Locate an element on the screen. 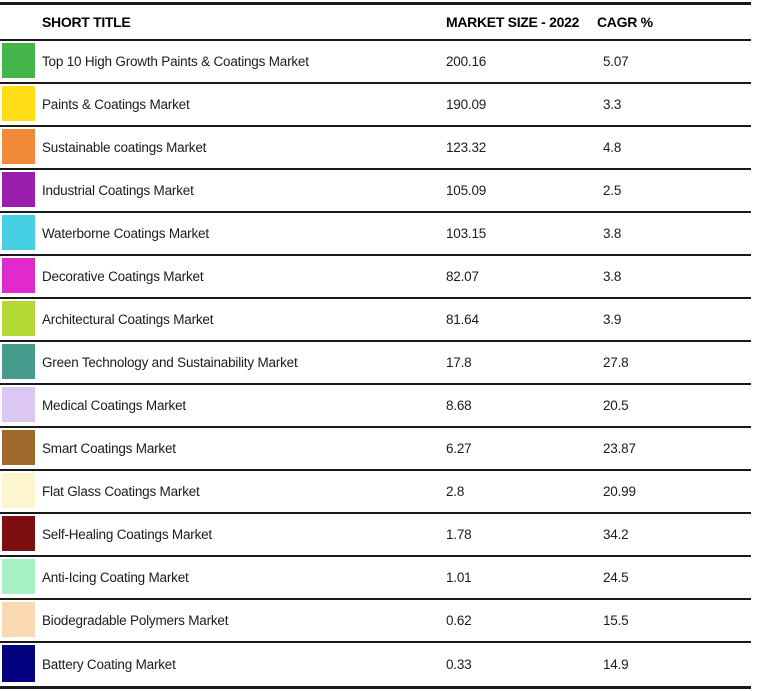 The height and width of the screenshot is (691, 759). market-size-cell: 1.01 is located at coordinates (459, 577).